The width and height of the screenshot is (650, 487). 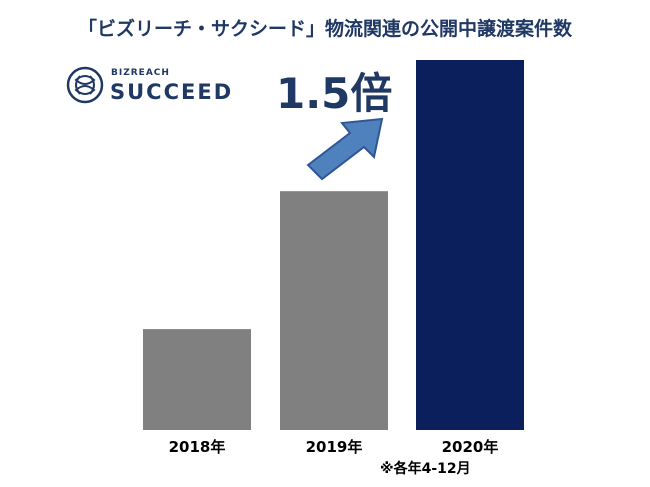 I want to click on succeed-logo: BIZREACH SUCCEED, so click(x=148, y=85).